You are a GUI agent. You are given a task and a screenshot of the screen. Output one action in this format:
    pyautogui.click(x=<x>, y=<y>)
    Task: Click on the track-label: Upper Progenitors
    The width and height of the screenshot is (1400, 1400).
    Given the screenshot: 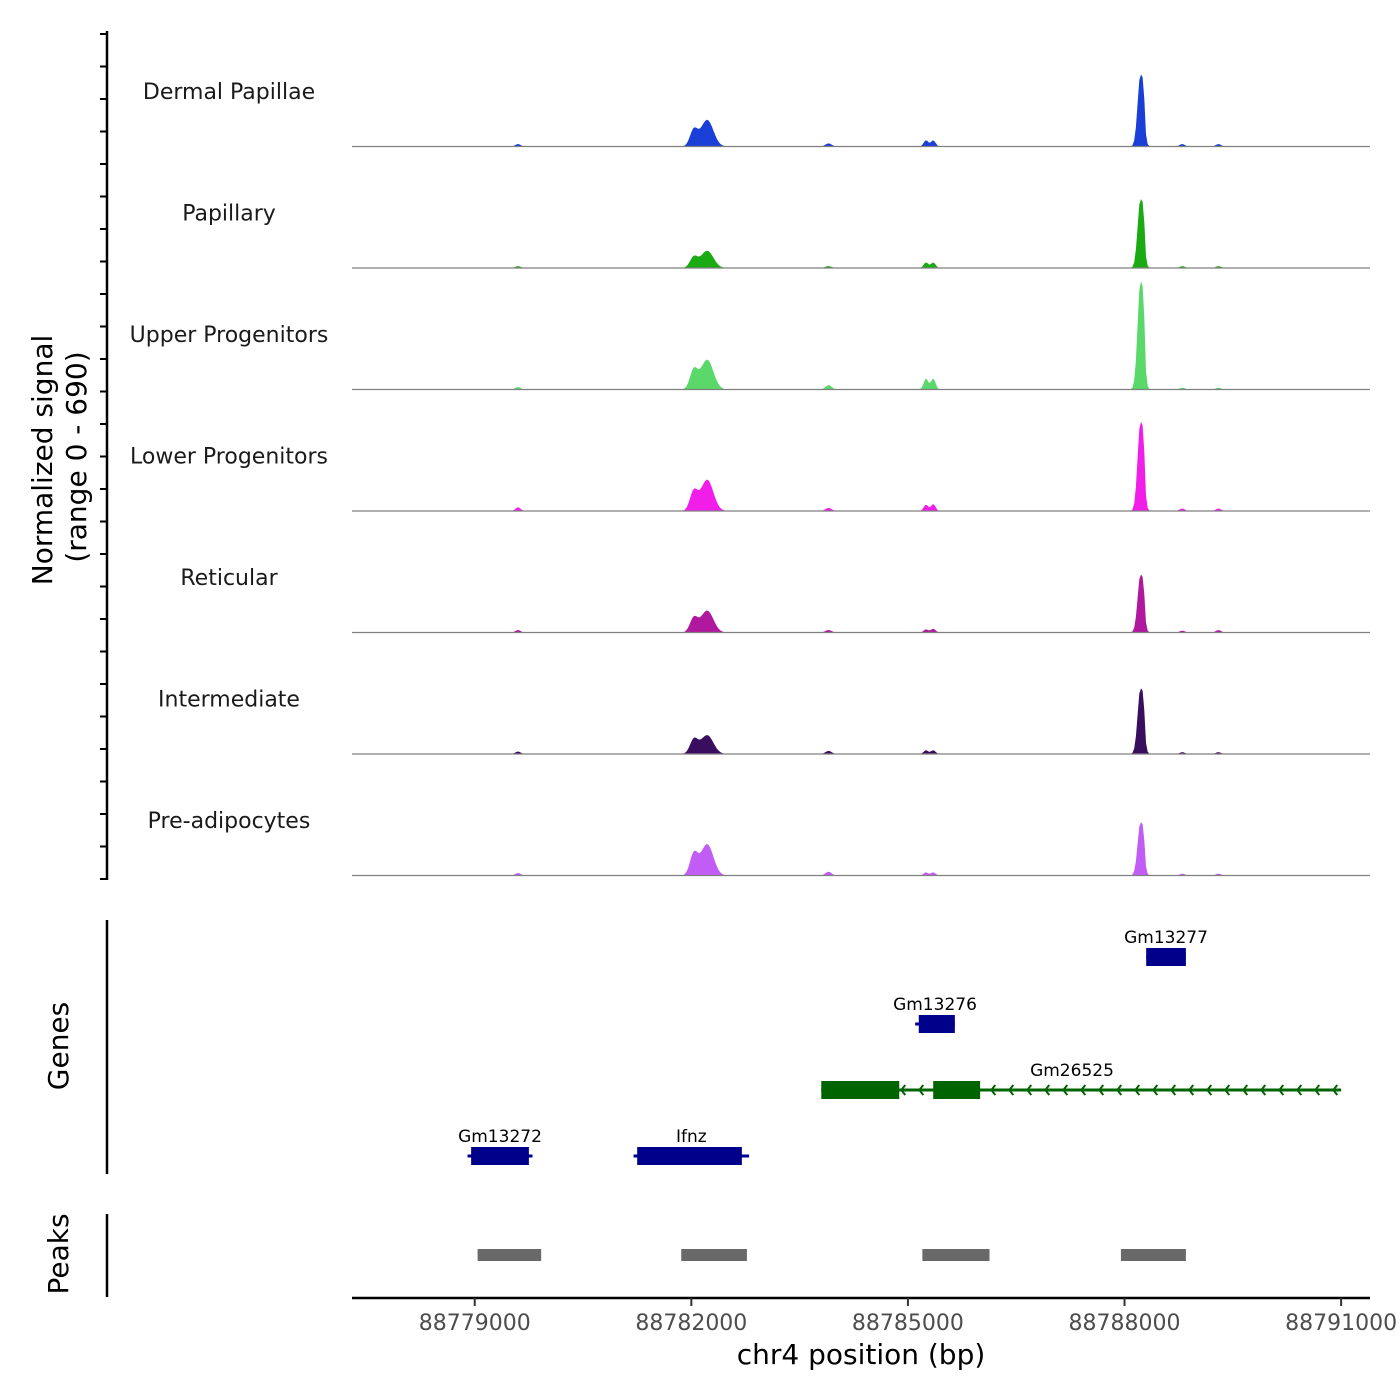 What is the action you would take?
    pyautogui.click(x=229, y=335)
    